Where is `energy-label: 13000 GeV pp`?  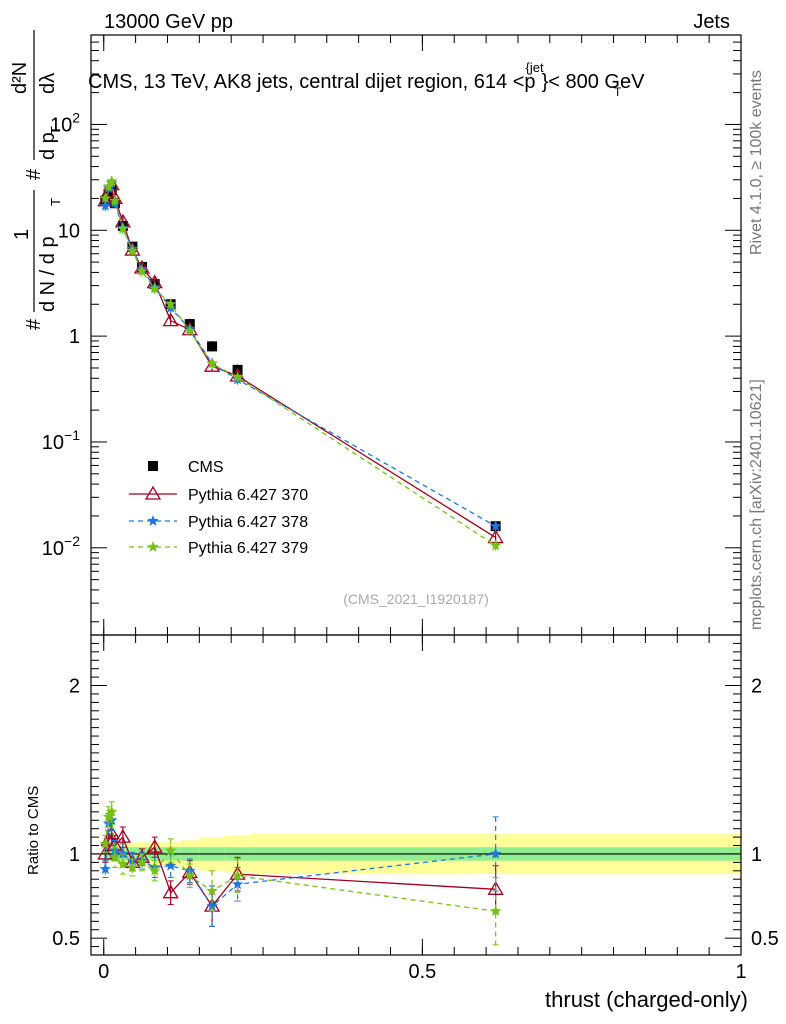
energy-label: 13000 GeV pp is located at coordinates (168, 22).